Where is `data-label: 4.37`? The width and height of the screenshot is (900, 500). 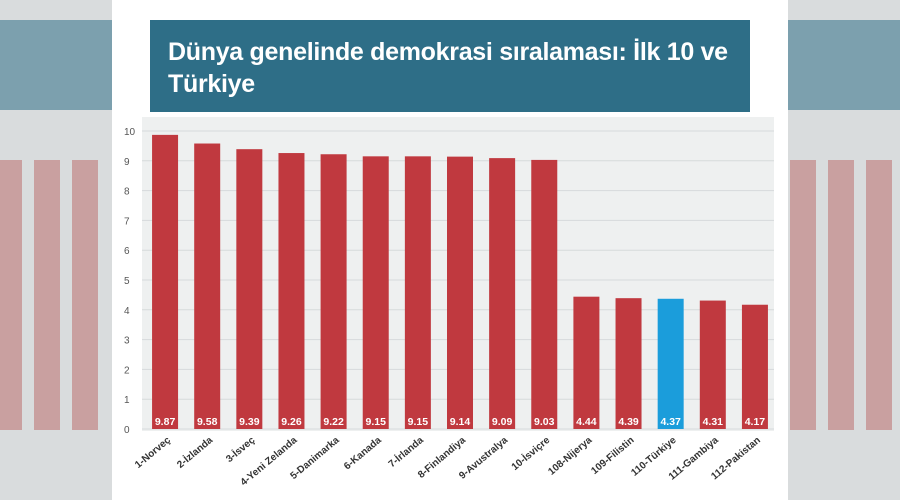 data-label: 4.37 is located at coordinates (670, 422).